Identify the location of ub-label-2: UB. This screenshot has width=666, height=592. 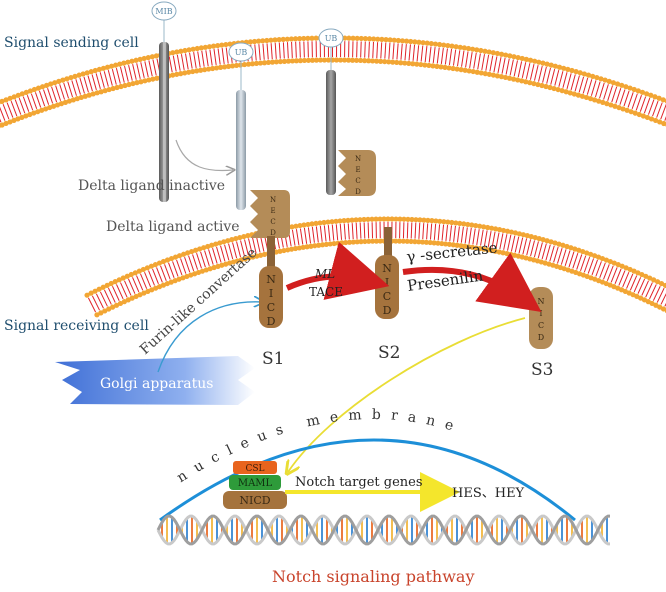
(331, 38).